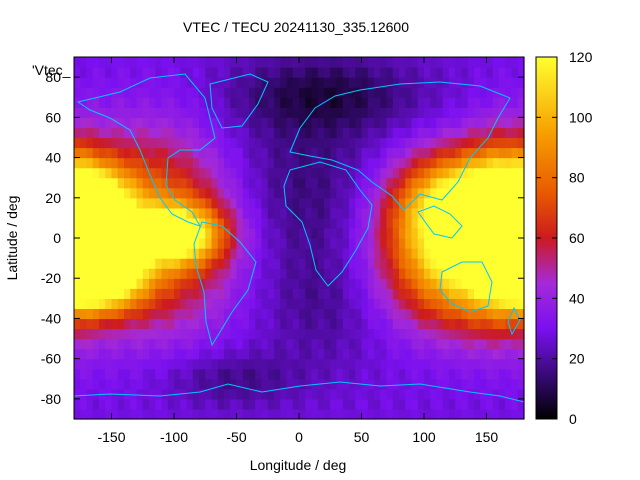 The height and width of the screenshot is (480, 640). Describe the element at coordinates (299, 392) in the screenshot. I see `coastline-antarctica` at that location.